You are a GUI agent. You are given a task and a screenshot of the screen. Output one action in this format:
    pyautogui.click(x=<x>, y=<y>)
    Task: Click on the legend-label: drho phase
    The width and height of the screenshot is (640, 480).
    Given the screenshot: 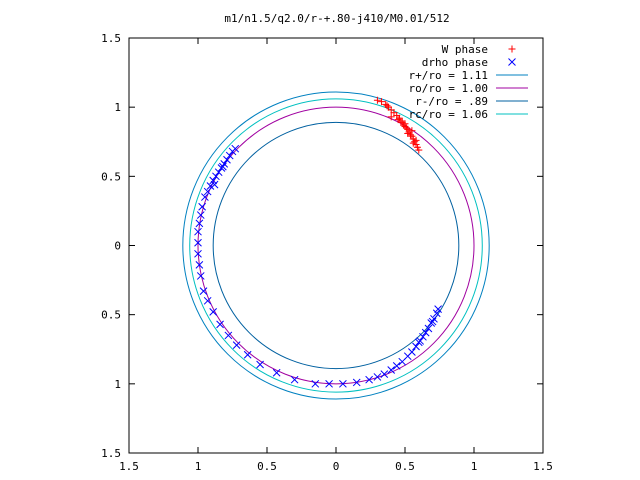 What is the action you would take?
    pyautogui.click(x=455, y=62)
    